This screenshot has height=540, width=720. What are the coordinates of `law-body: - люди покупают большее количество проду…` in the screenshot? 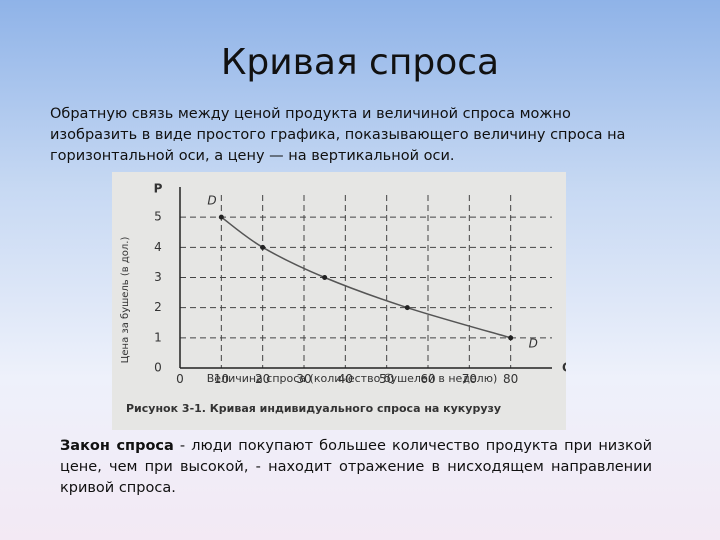 It's located at (356, 467).